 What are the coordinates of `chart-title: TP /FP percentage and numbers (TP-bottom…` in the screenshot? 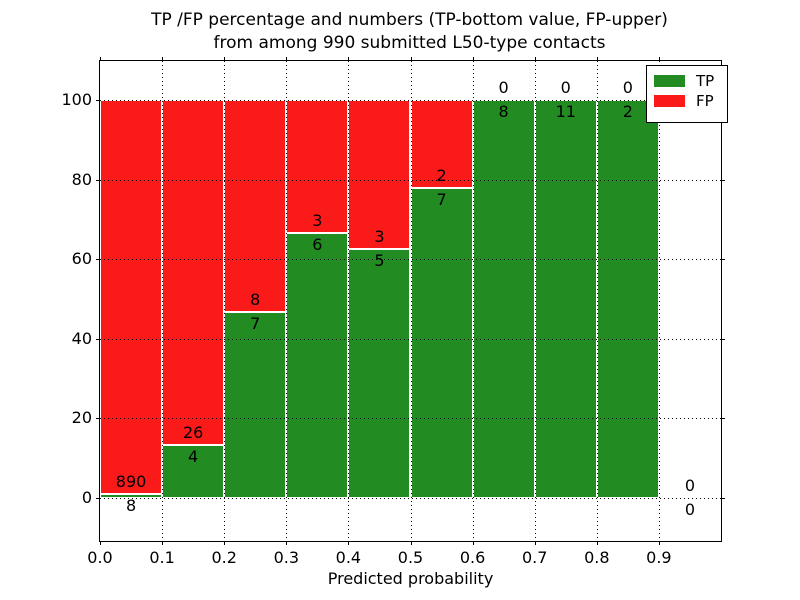 It's located at (409, 32).